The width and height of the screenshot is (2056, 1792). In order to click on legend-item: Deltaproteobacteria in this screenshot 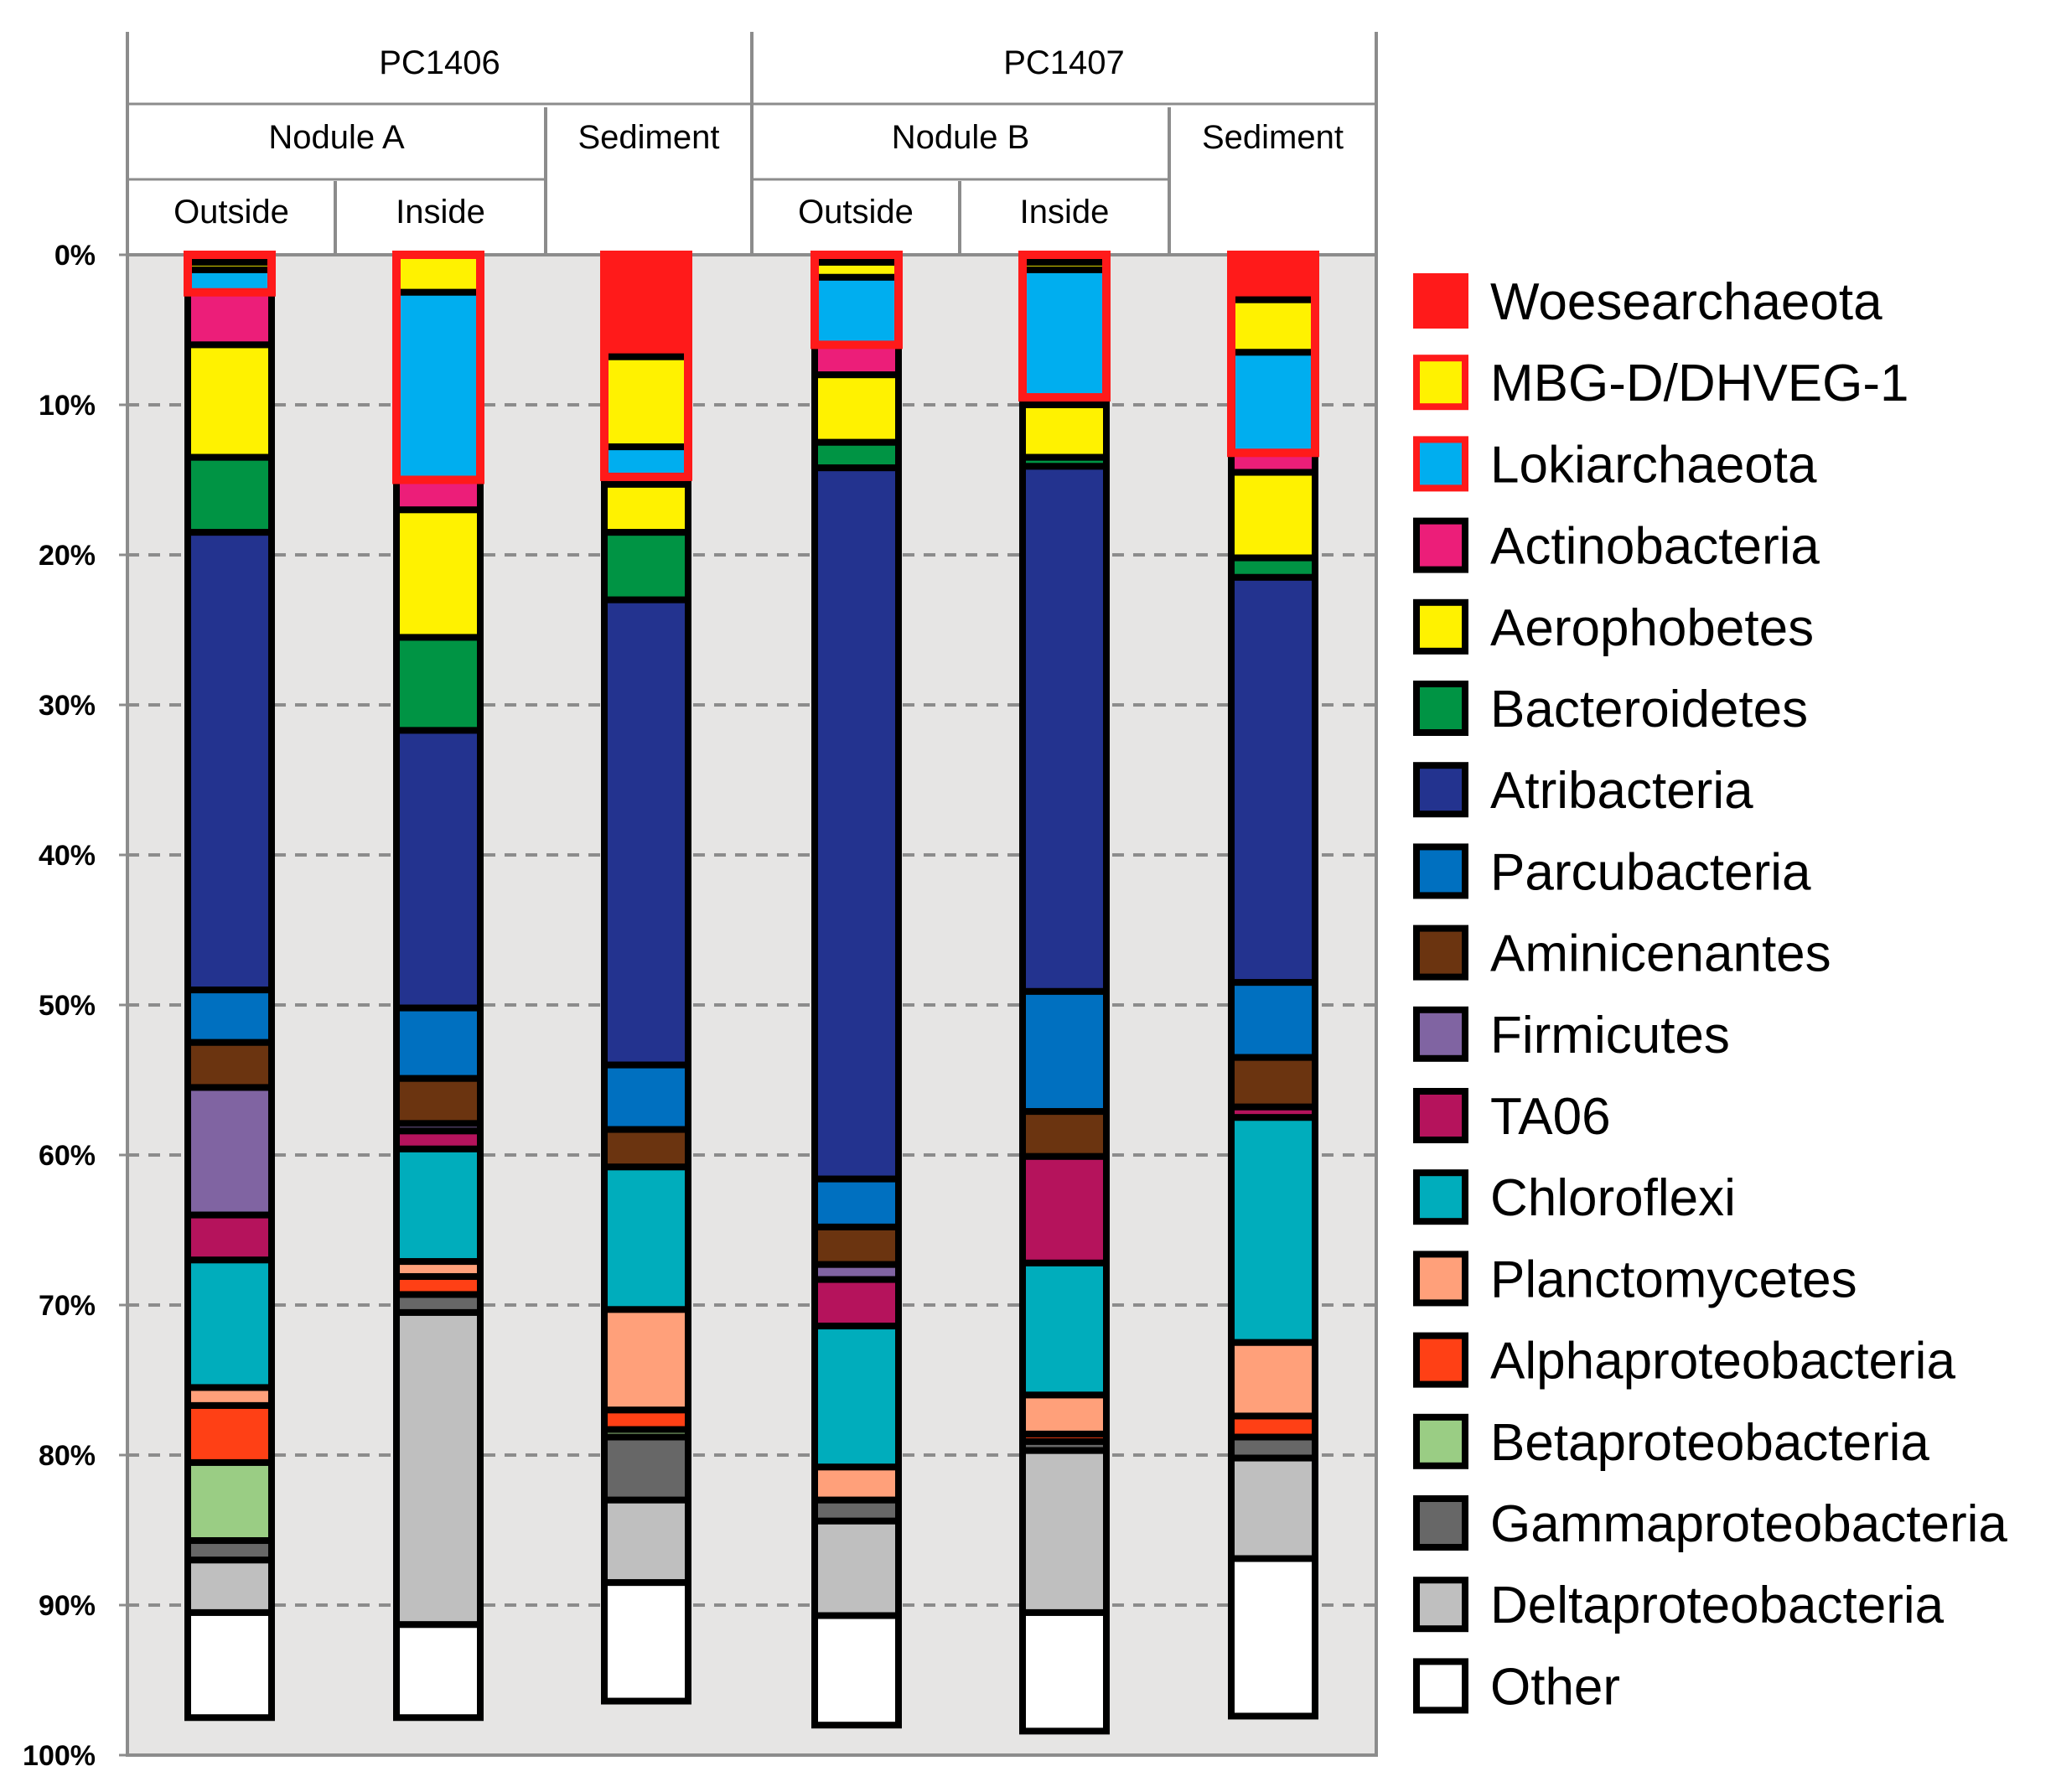, I will do `click(1679, 1606)`.